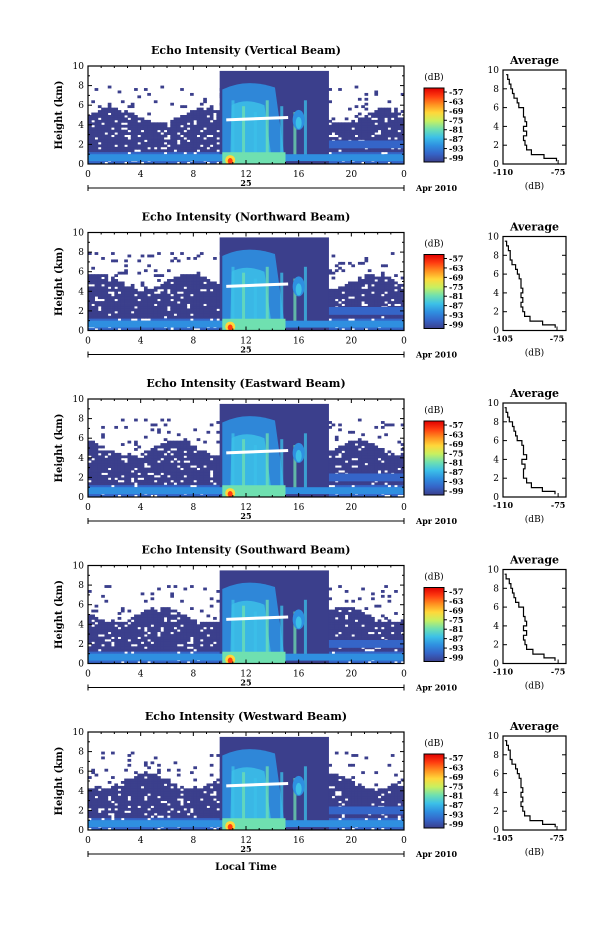 The image size is (616, 929). I want to click on y-tick-label: 0, so click(81, 165).